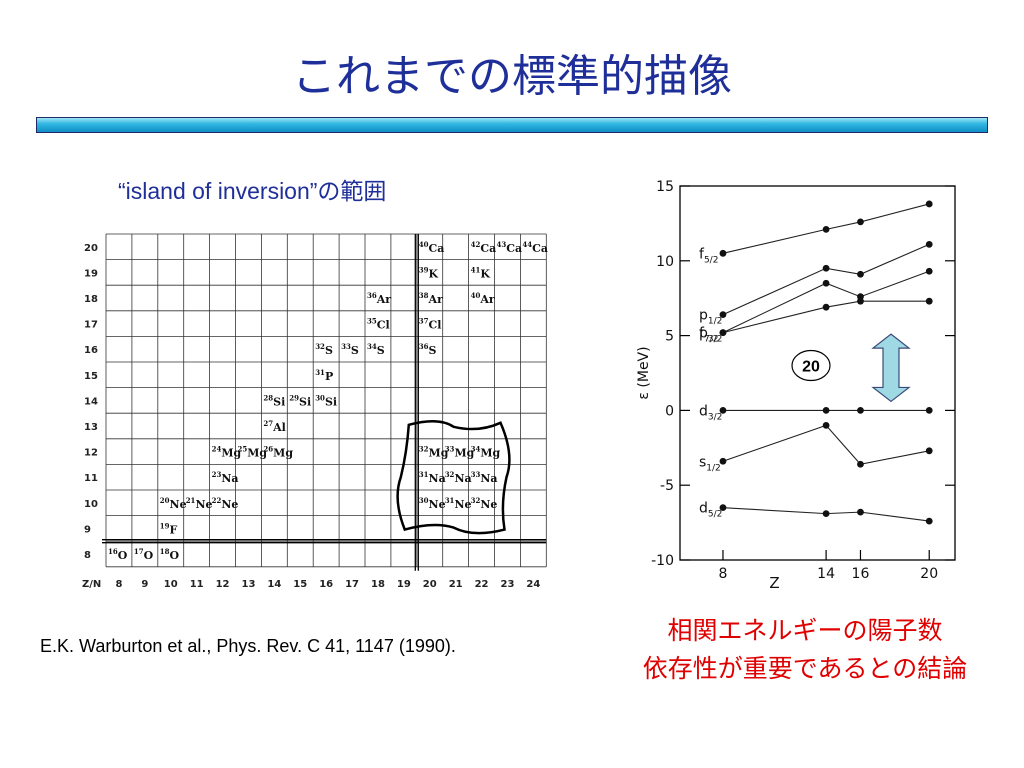  Describe the element at coordinates (434, 452) in the screenshot. I see `nuclide-label: 32Mg` at that location.